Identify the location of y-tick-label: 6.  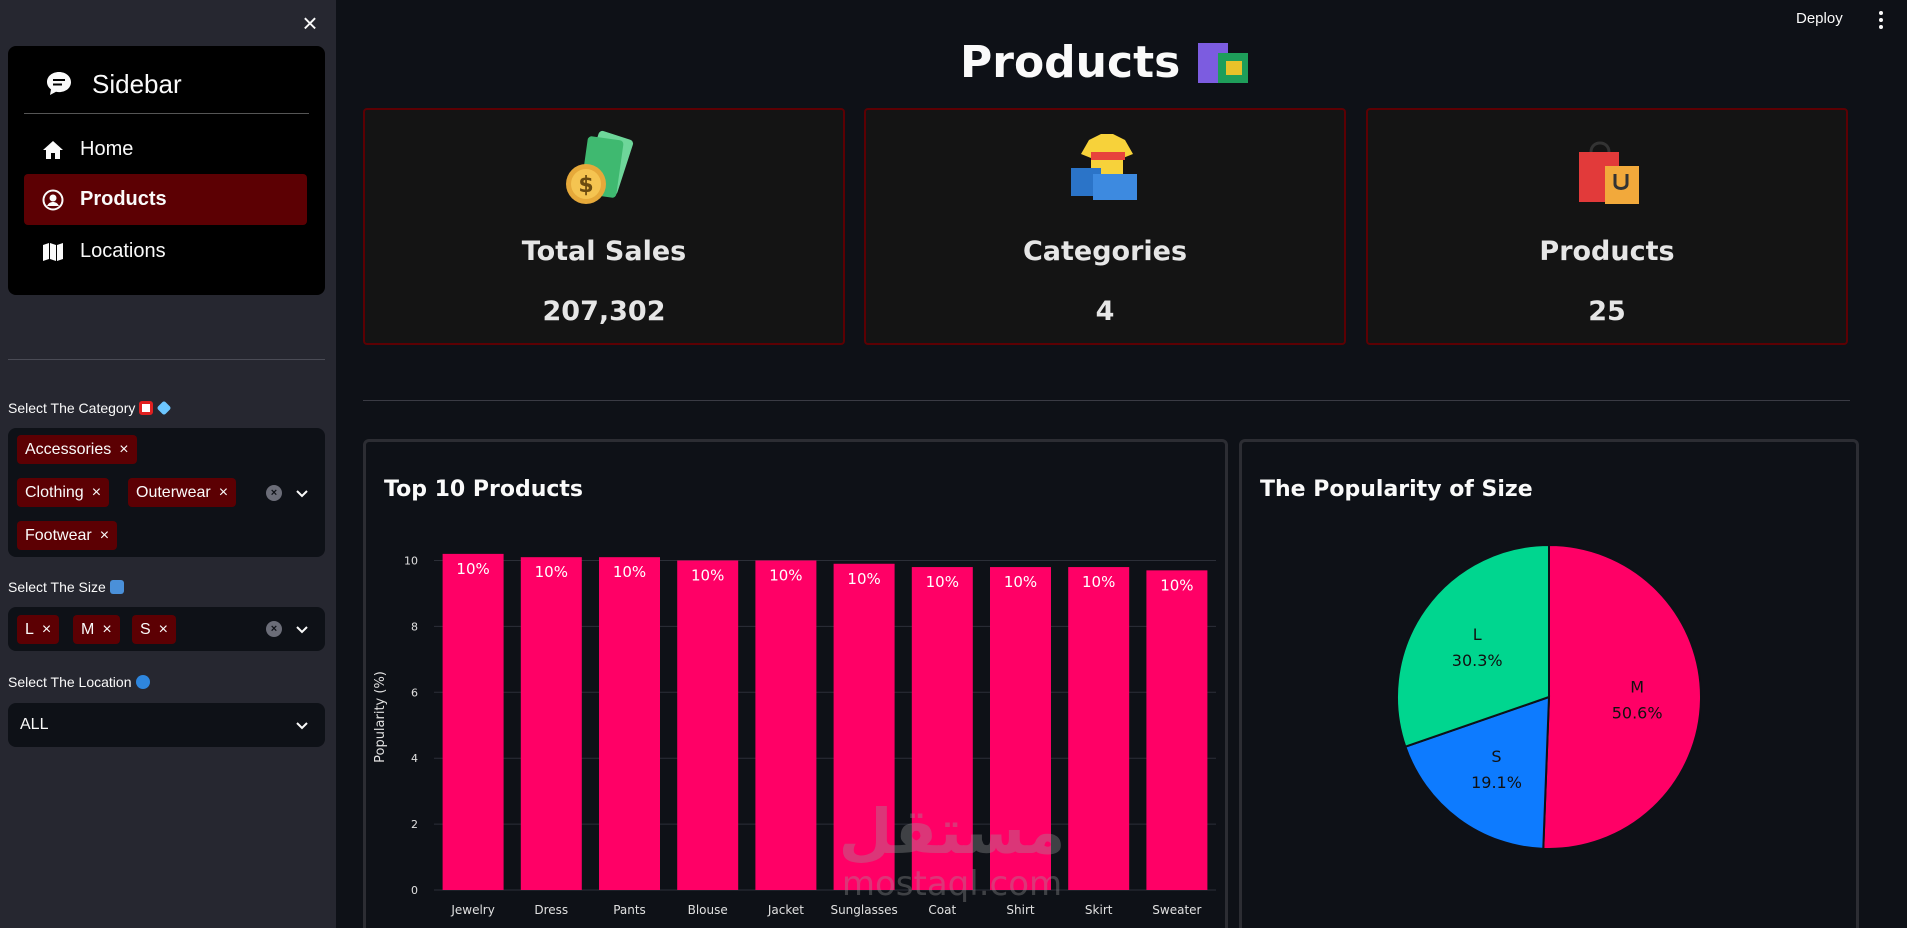
(414, 692).